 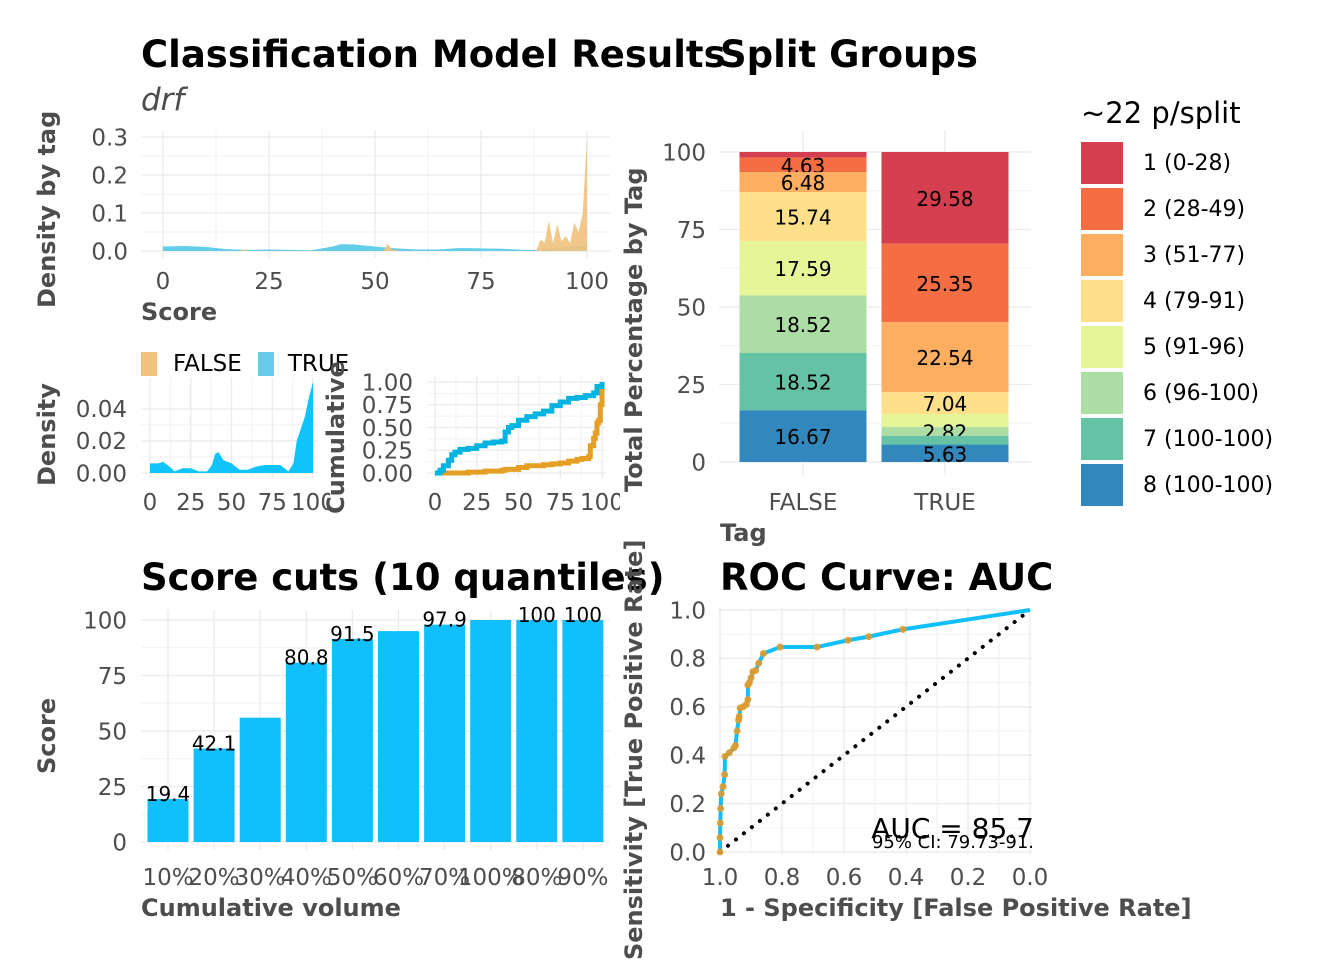 What do you see at coordinates (105, 621) in the screenshot?
I see `score-cuts-y-tick-label: 100` at bounding box center [105, 621].